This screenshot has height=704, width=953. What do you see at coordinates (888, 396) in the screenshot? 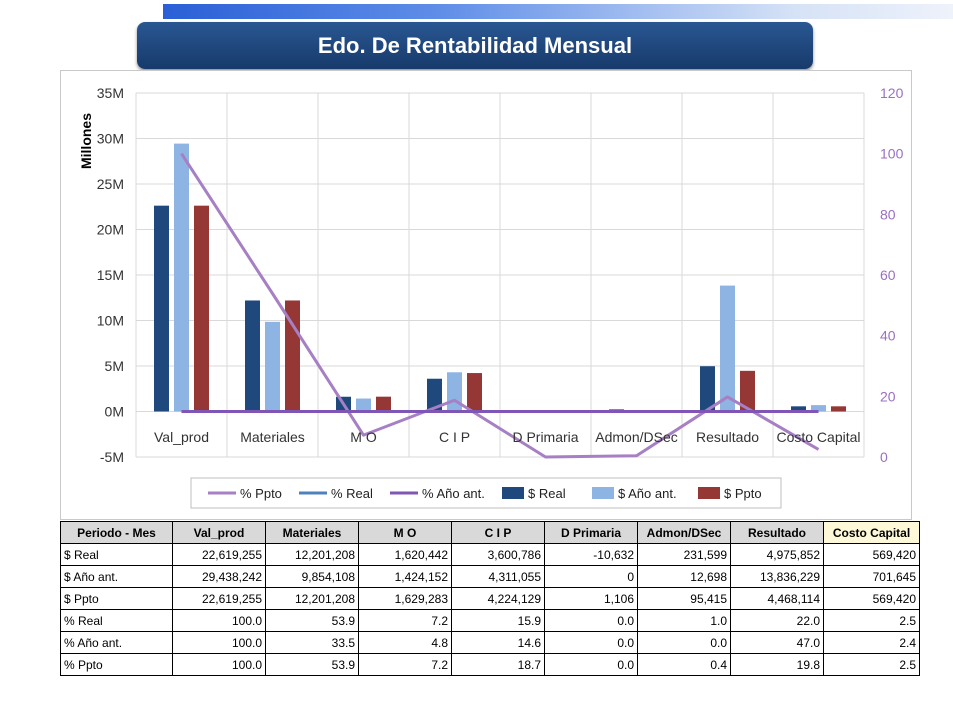
I see `y2-tick-label: 20` at bounding box center [888, 396].